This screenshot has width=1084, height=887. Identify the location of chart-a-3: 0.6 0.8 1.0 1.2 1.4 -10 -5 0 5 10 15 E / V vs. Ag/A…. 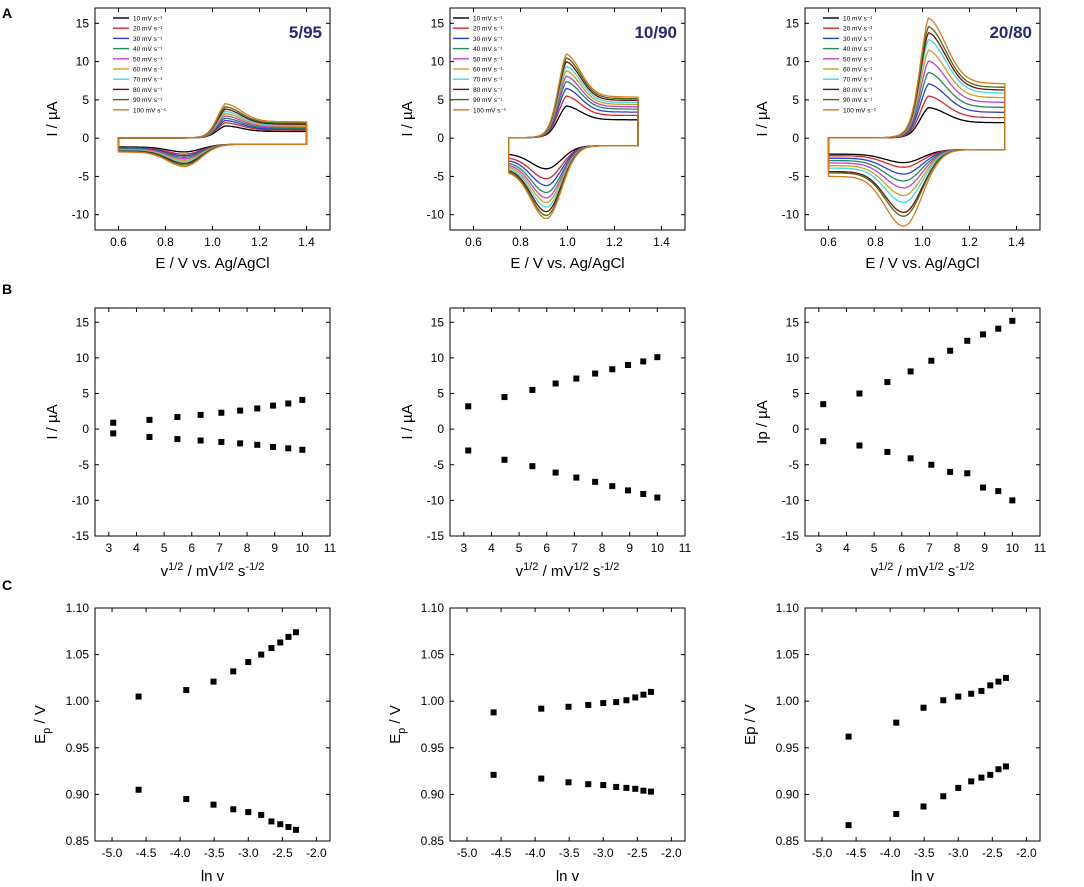
(897, 139).